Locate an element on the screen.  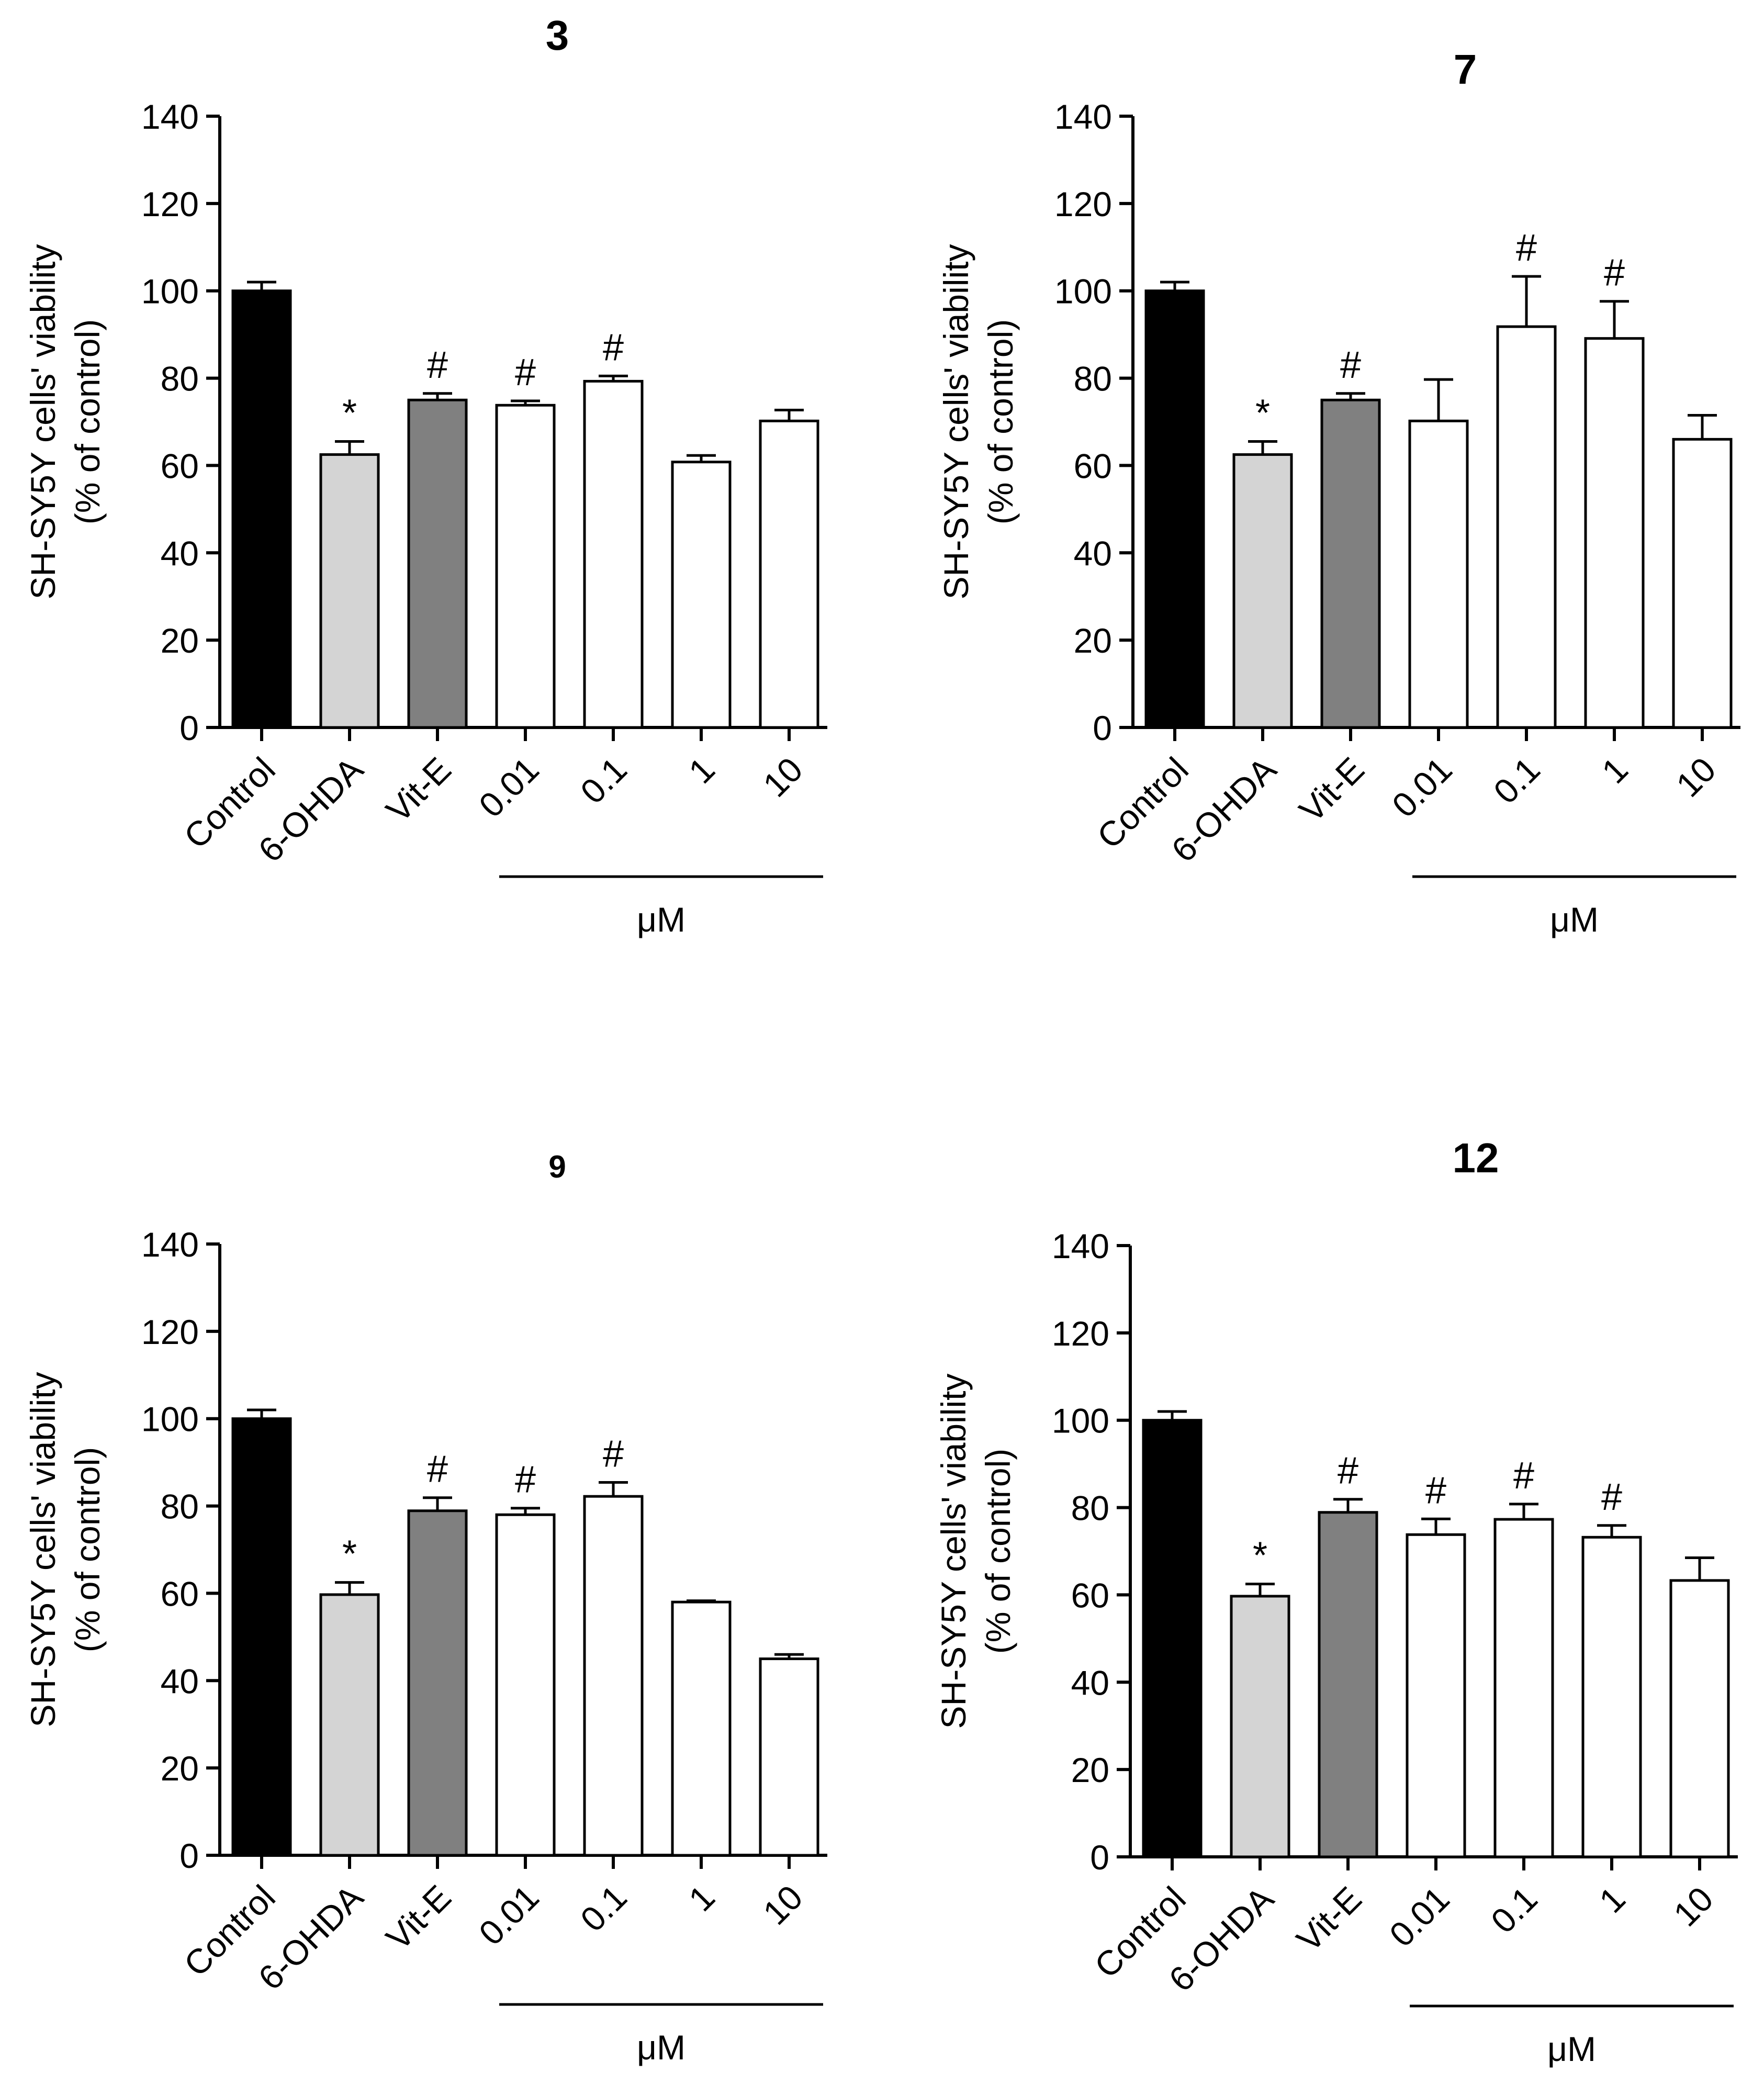
chart-title: 9 is located at coordinates (557, 1167).